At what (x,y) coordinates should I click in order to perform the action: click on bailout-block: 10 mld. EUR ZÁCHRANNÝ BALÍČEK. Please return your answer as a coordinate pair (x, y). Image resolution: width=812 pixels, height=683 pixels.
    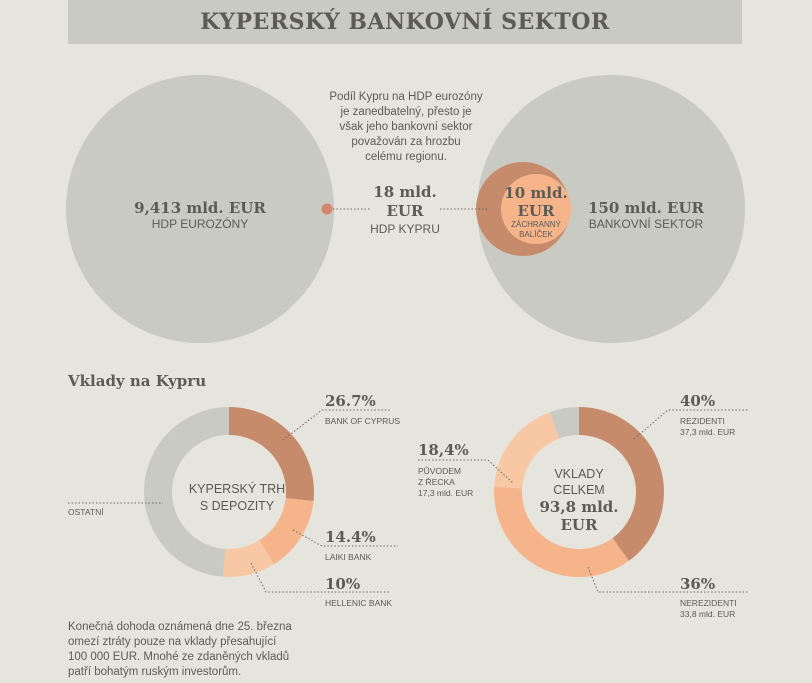
    Looking at the image, I should click on (536, 212).